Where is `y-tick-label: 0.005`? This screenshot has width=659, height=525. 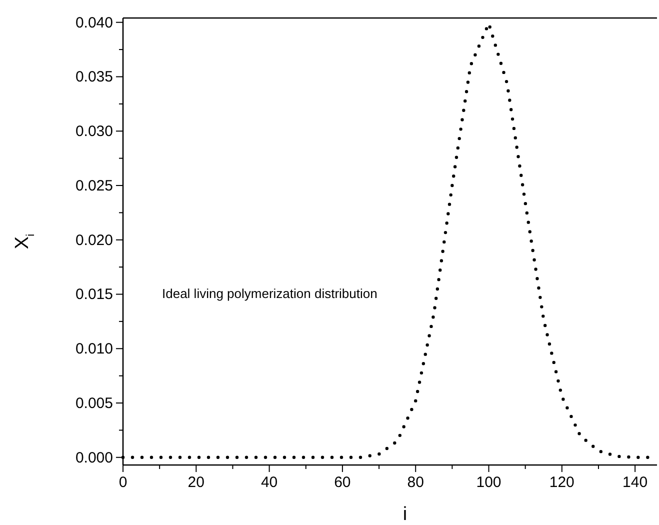
y-tick-label: 0.005 is located at coordinates (94, 403).